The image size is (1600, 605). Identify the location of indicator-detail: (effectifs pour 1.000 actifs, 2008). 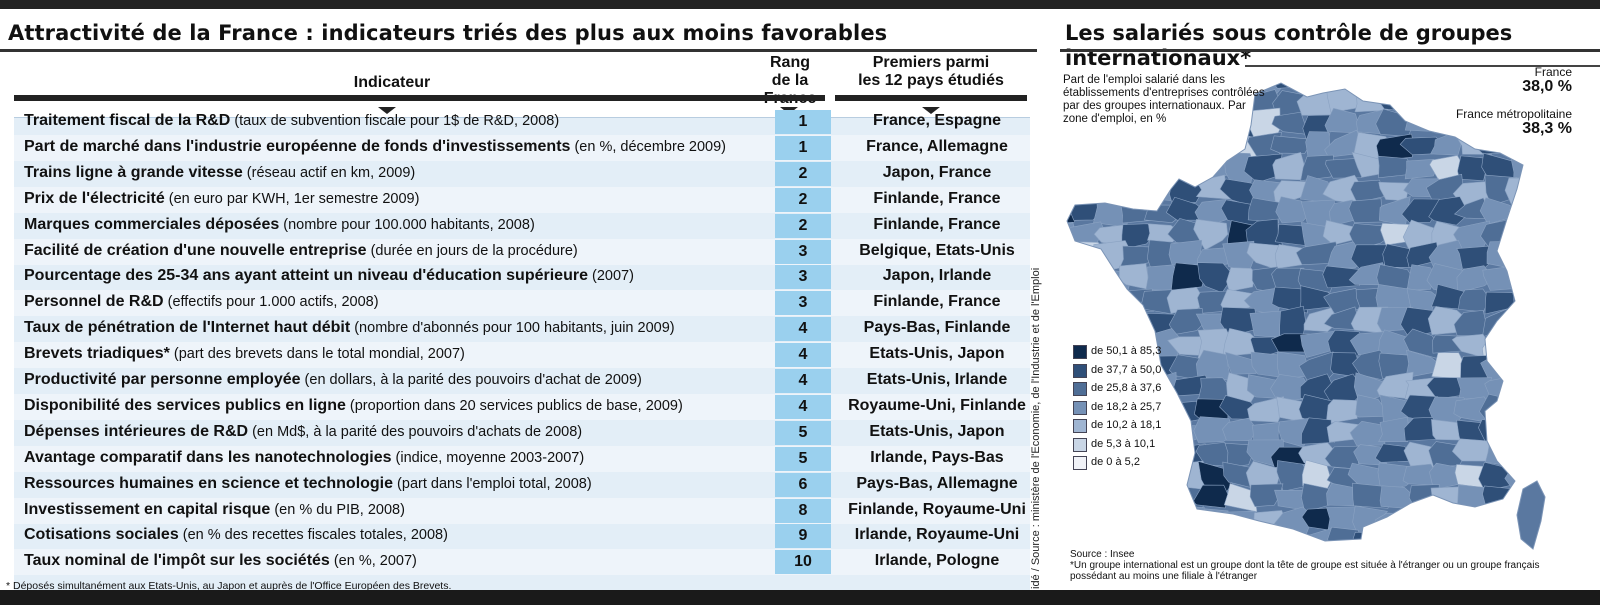
(271, 302).